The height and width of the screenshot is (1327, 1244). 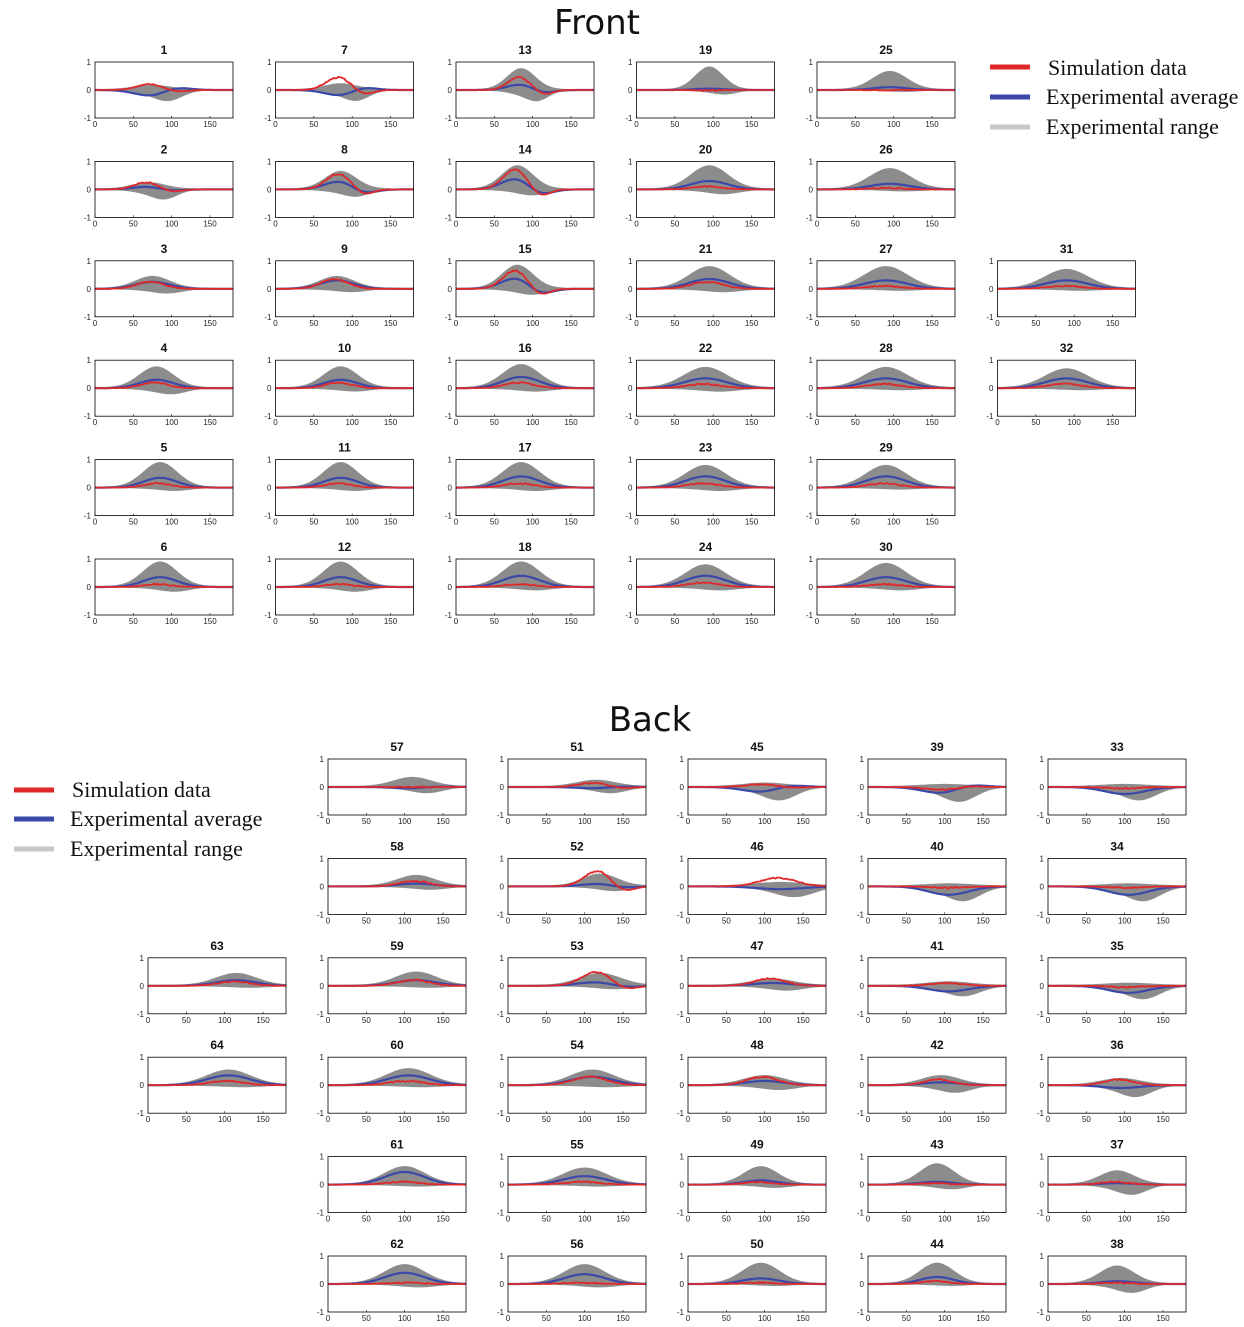 I want to click on panel-title: 53, so click(x=577, y=946).